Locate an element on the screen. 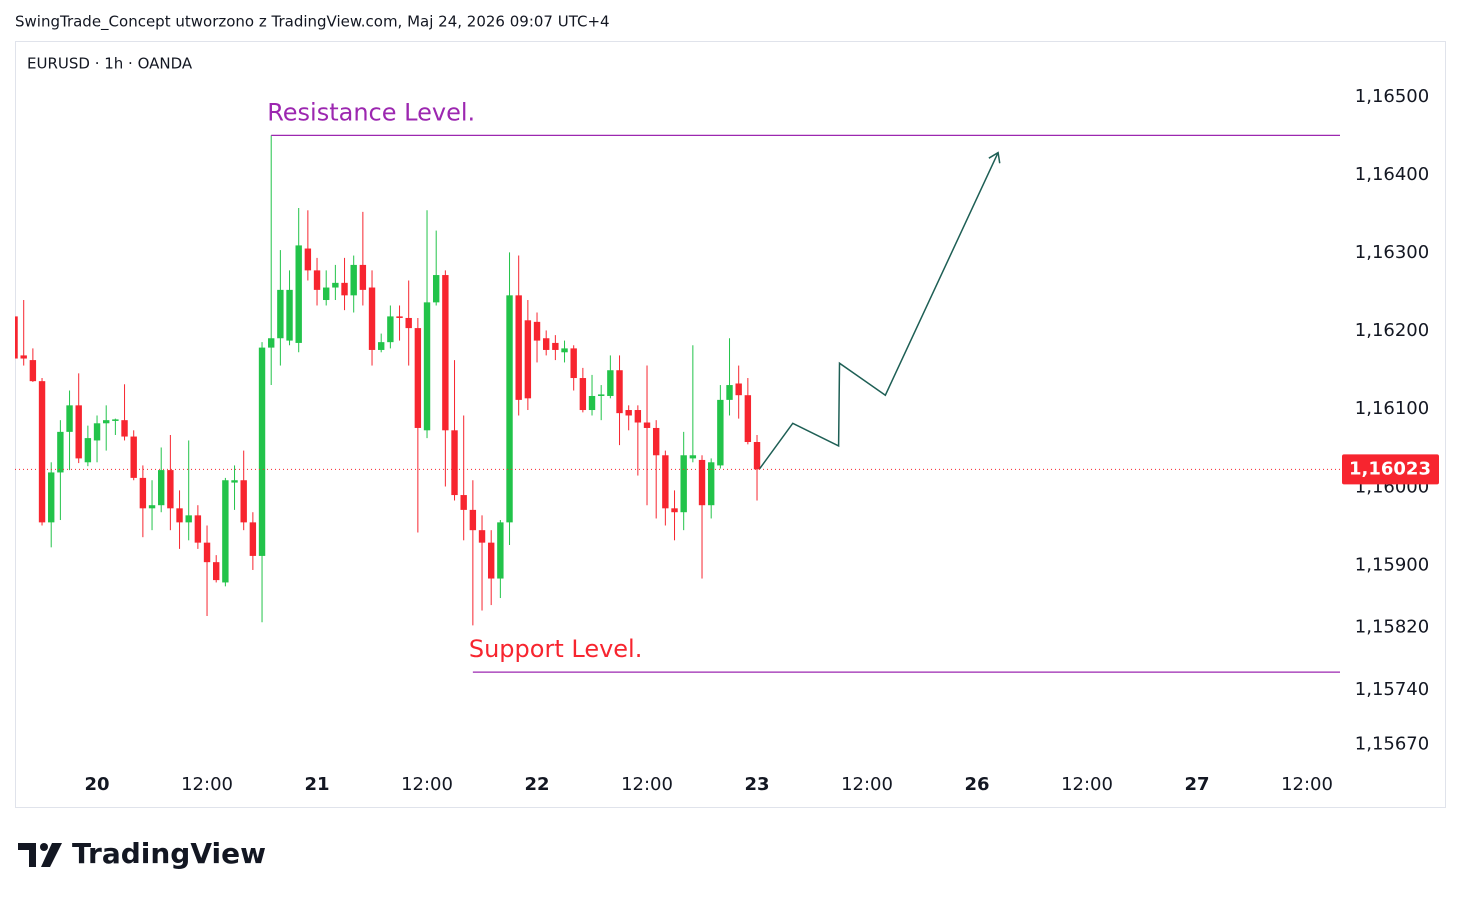 Image resolution: width=1461 pixels, height=899 pixels. y-tick-label: 1,16200 is located at coordinates (1392, 330).